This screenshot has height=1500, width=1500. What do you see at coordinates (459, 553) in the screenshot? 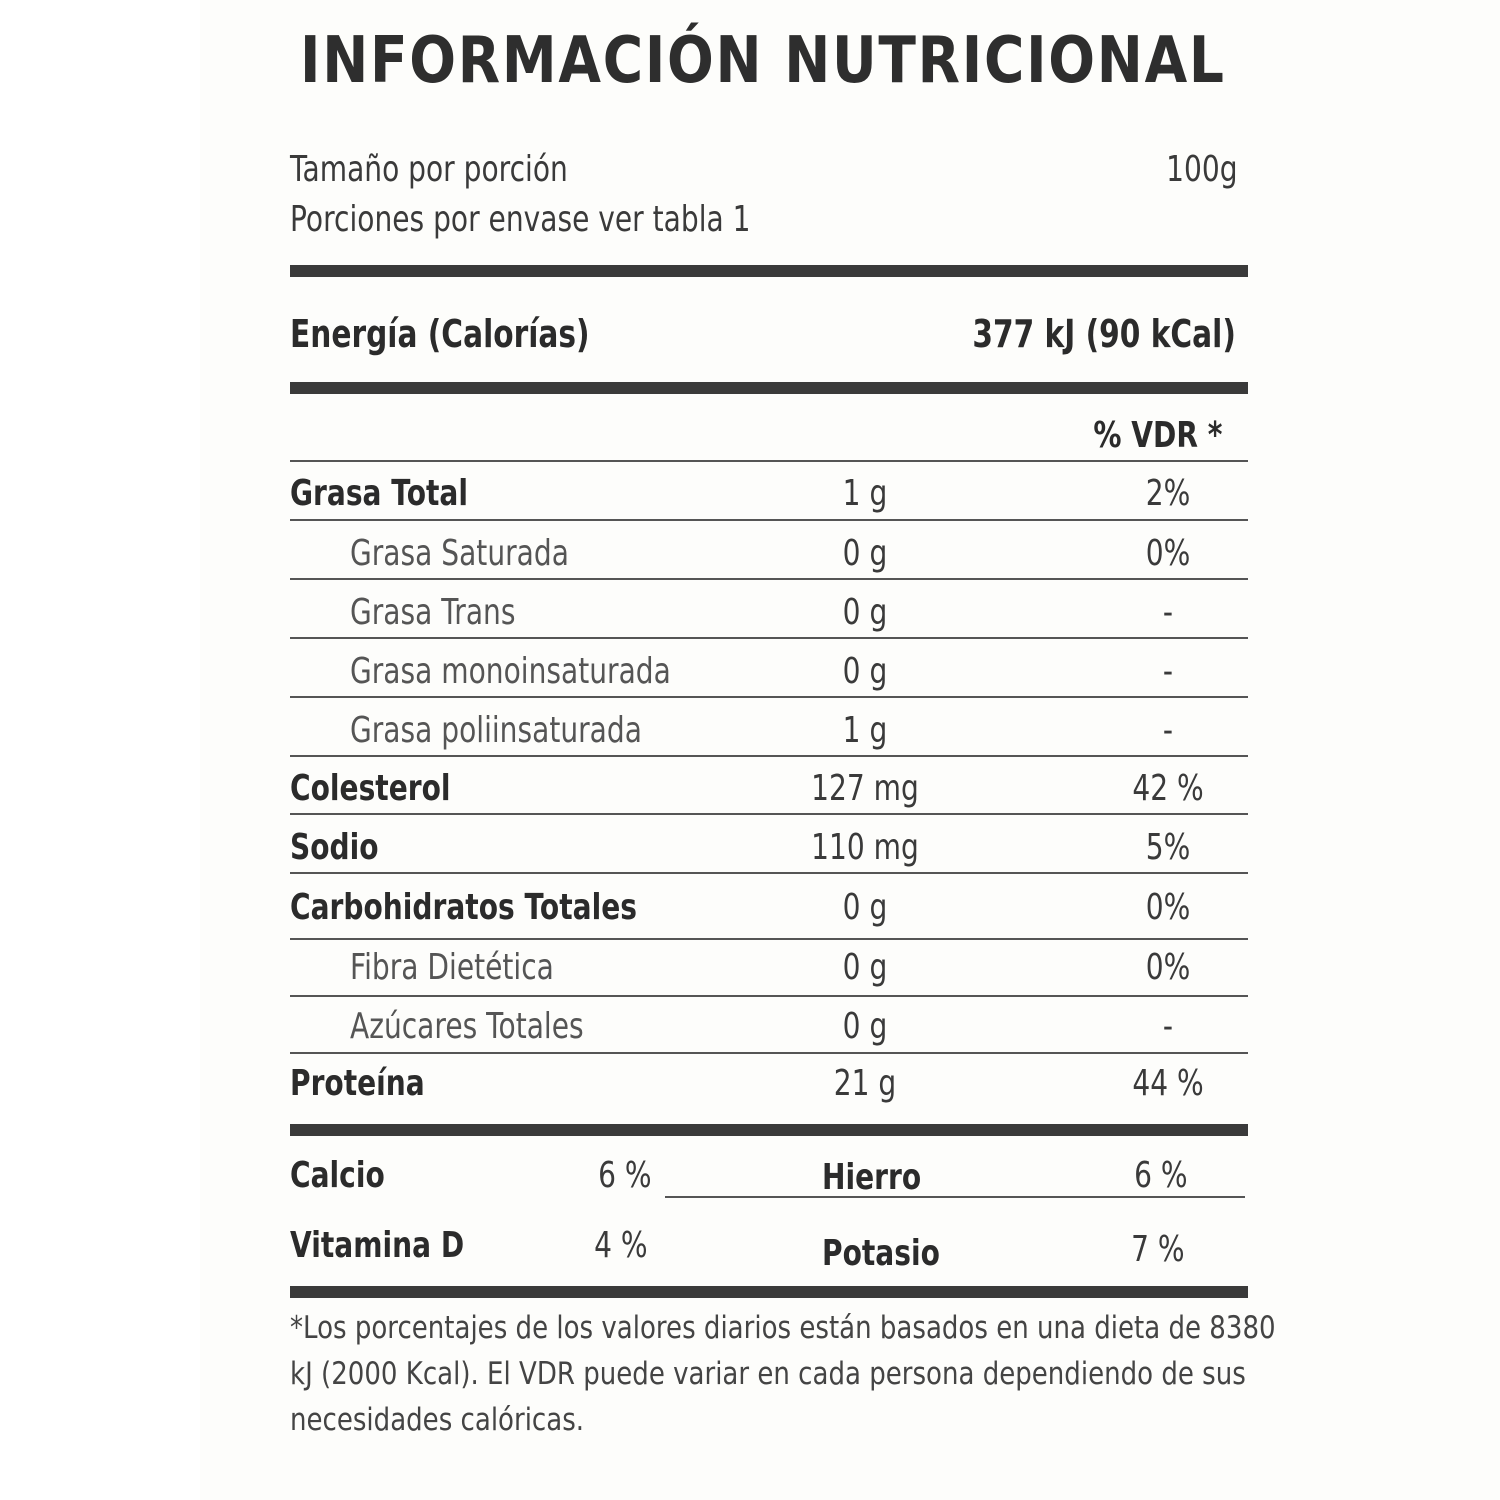
I see `nutrient-label: Grasa Saturada` at bounding box center [459, 553].